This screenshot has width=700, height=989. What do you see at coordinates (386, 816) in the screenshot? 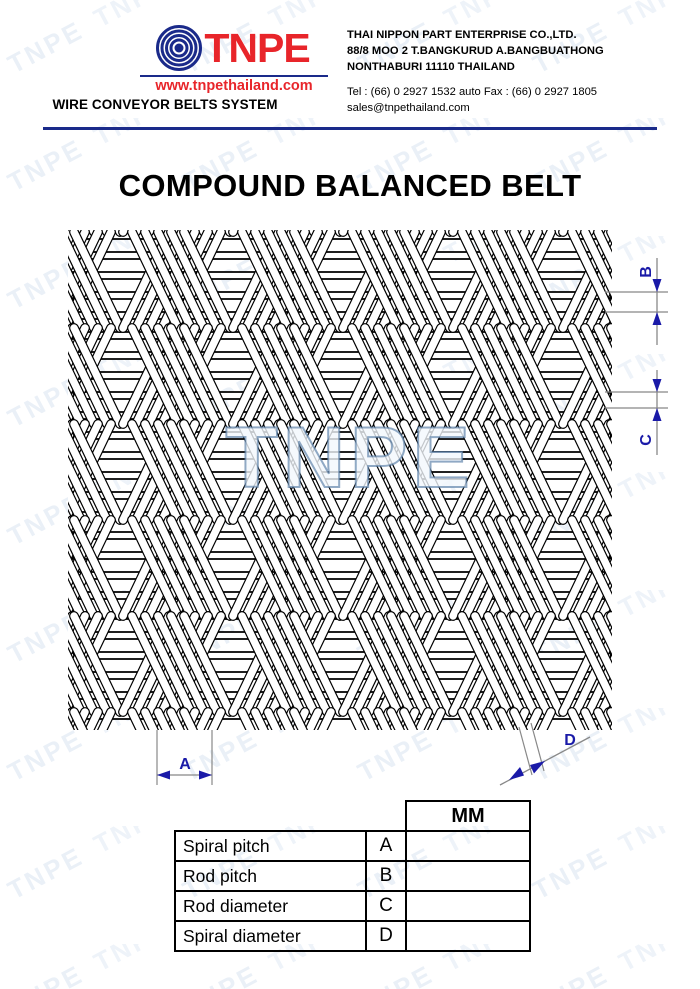
I see `table-header-blank-symbol` at bounding box center [386, 816].